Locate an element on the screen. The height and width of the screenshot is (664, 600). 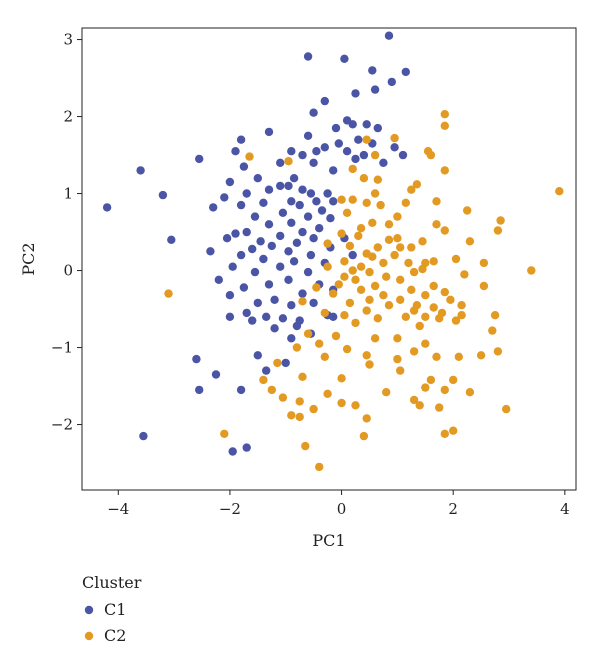
y-tick-label-3: 1 is located at coordinates (68, 194).